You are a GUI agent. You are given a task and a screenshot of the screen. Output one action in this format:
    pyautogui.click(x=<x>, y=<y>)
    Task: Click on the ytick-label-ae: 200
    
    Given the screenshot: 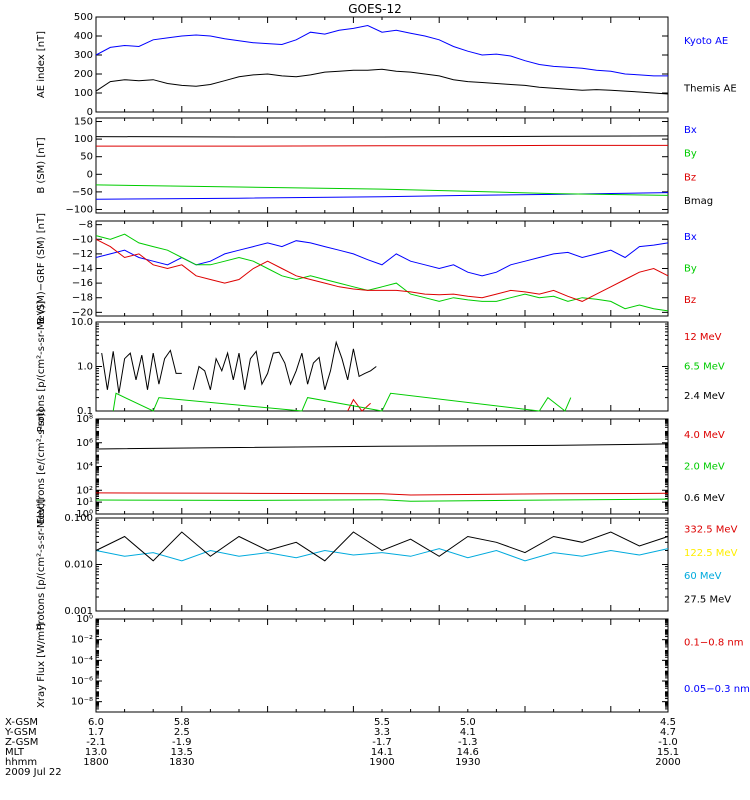 What is the action you would take?
    pyautogui.click(x=83, y=74)
    